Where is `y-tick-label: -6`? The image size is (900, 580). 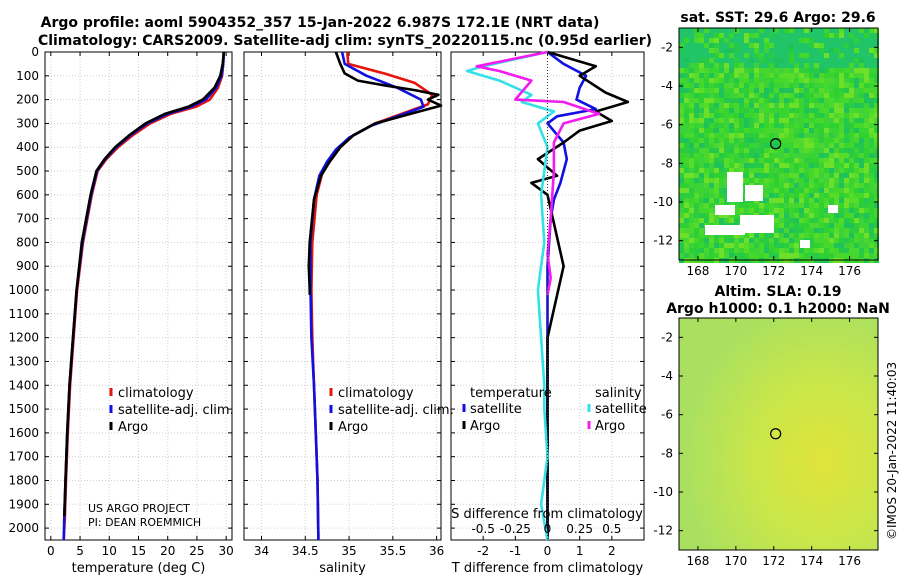
y-tick-label: -6 is located at coordinates (667, 415).